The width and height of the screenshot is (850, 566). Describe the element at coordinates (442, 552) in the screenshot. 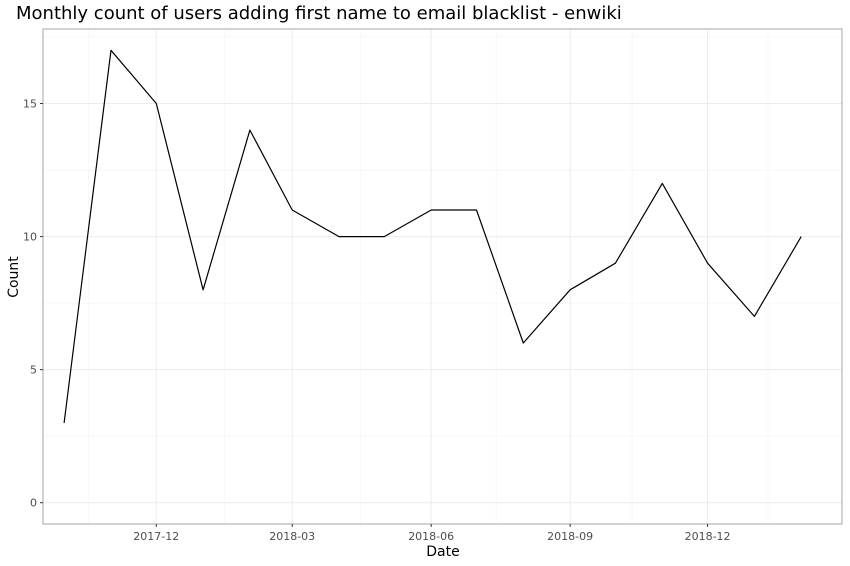

I see `x-axis-title: Date` at that location.